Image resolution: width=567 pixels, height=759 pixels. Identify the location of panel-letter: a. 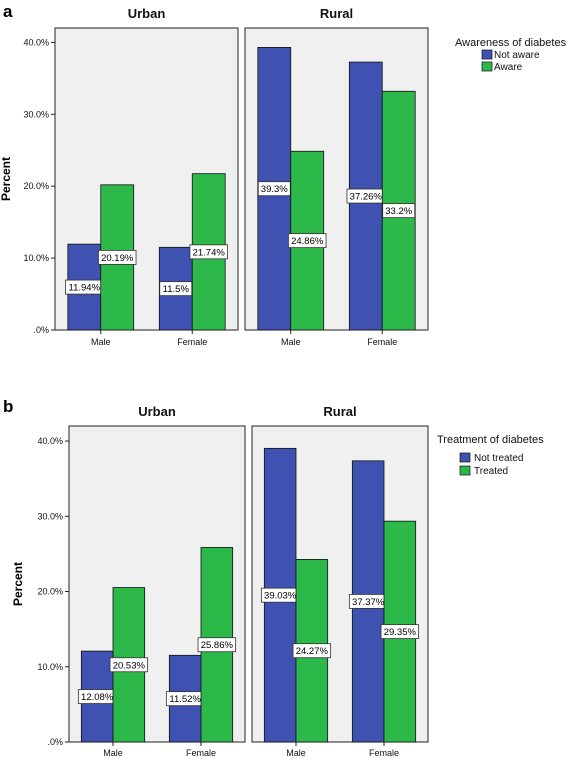
(8, 11).